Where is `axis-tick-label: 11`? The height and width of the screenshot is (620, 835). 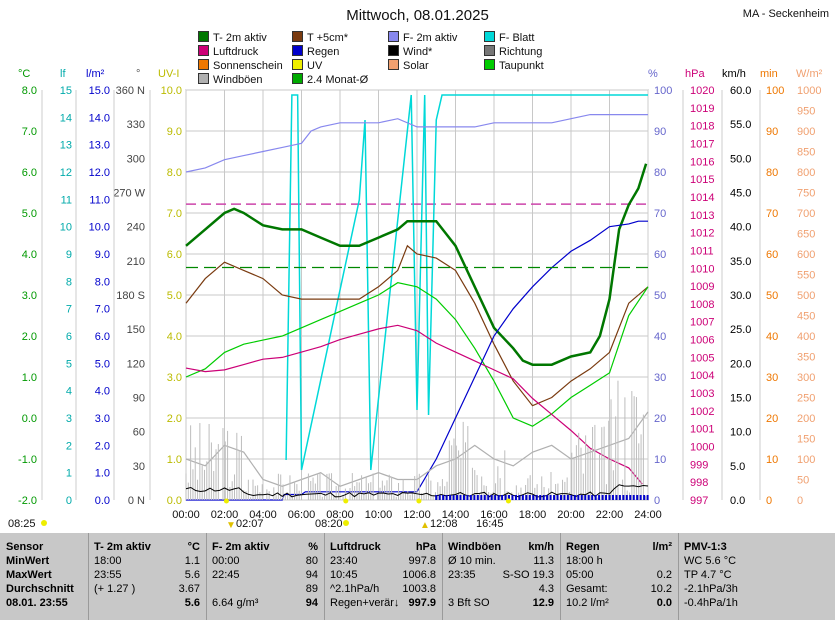 axis-tick-label: 11 is located at coordinates (66, 200).